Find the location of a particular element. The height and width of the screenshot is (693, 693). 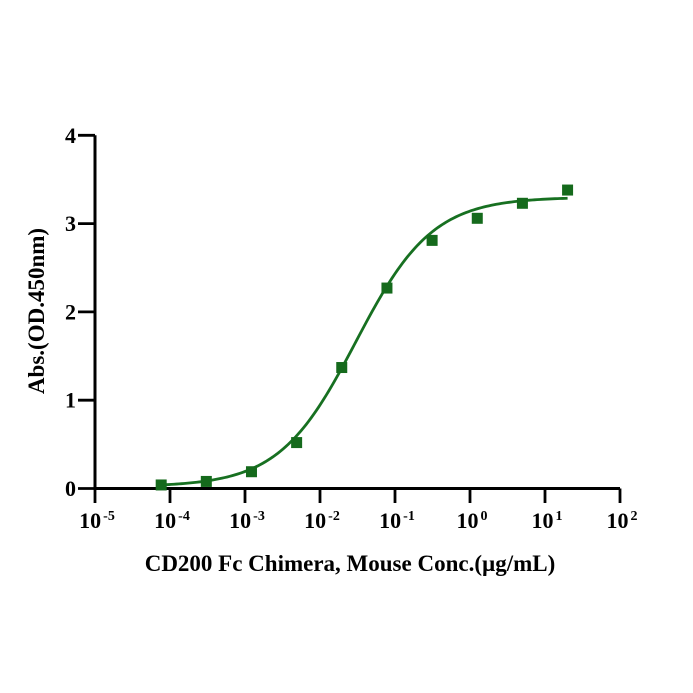

y-tick-label: 0 is located at coordinates (70, 488).